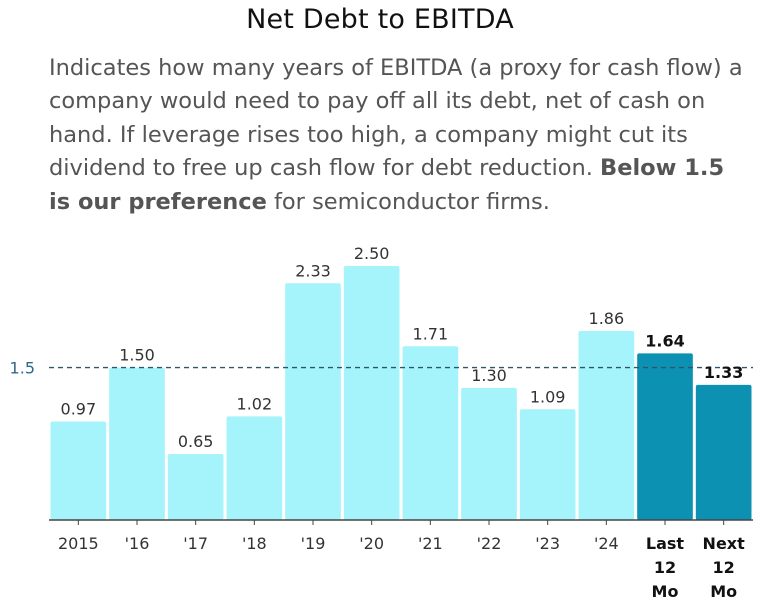 The image size is (760, 607). I want to click on data-label: 0.97, so click(79, 408).